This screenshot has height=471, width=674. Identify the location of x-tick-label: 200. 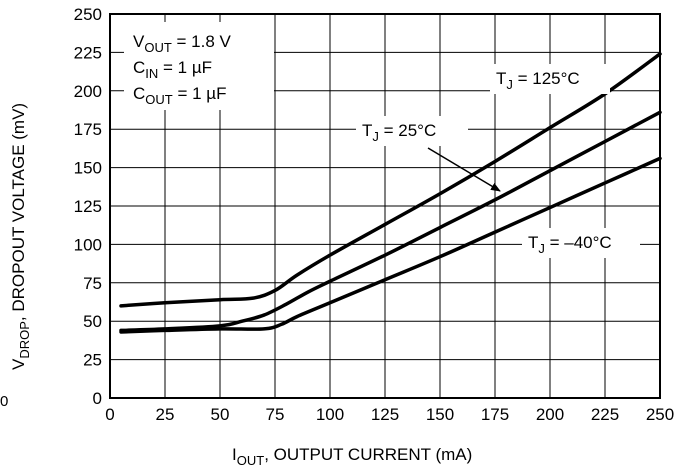
(550, 414).